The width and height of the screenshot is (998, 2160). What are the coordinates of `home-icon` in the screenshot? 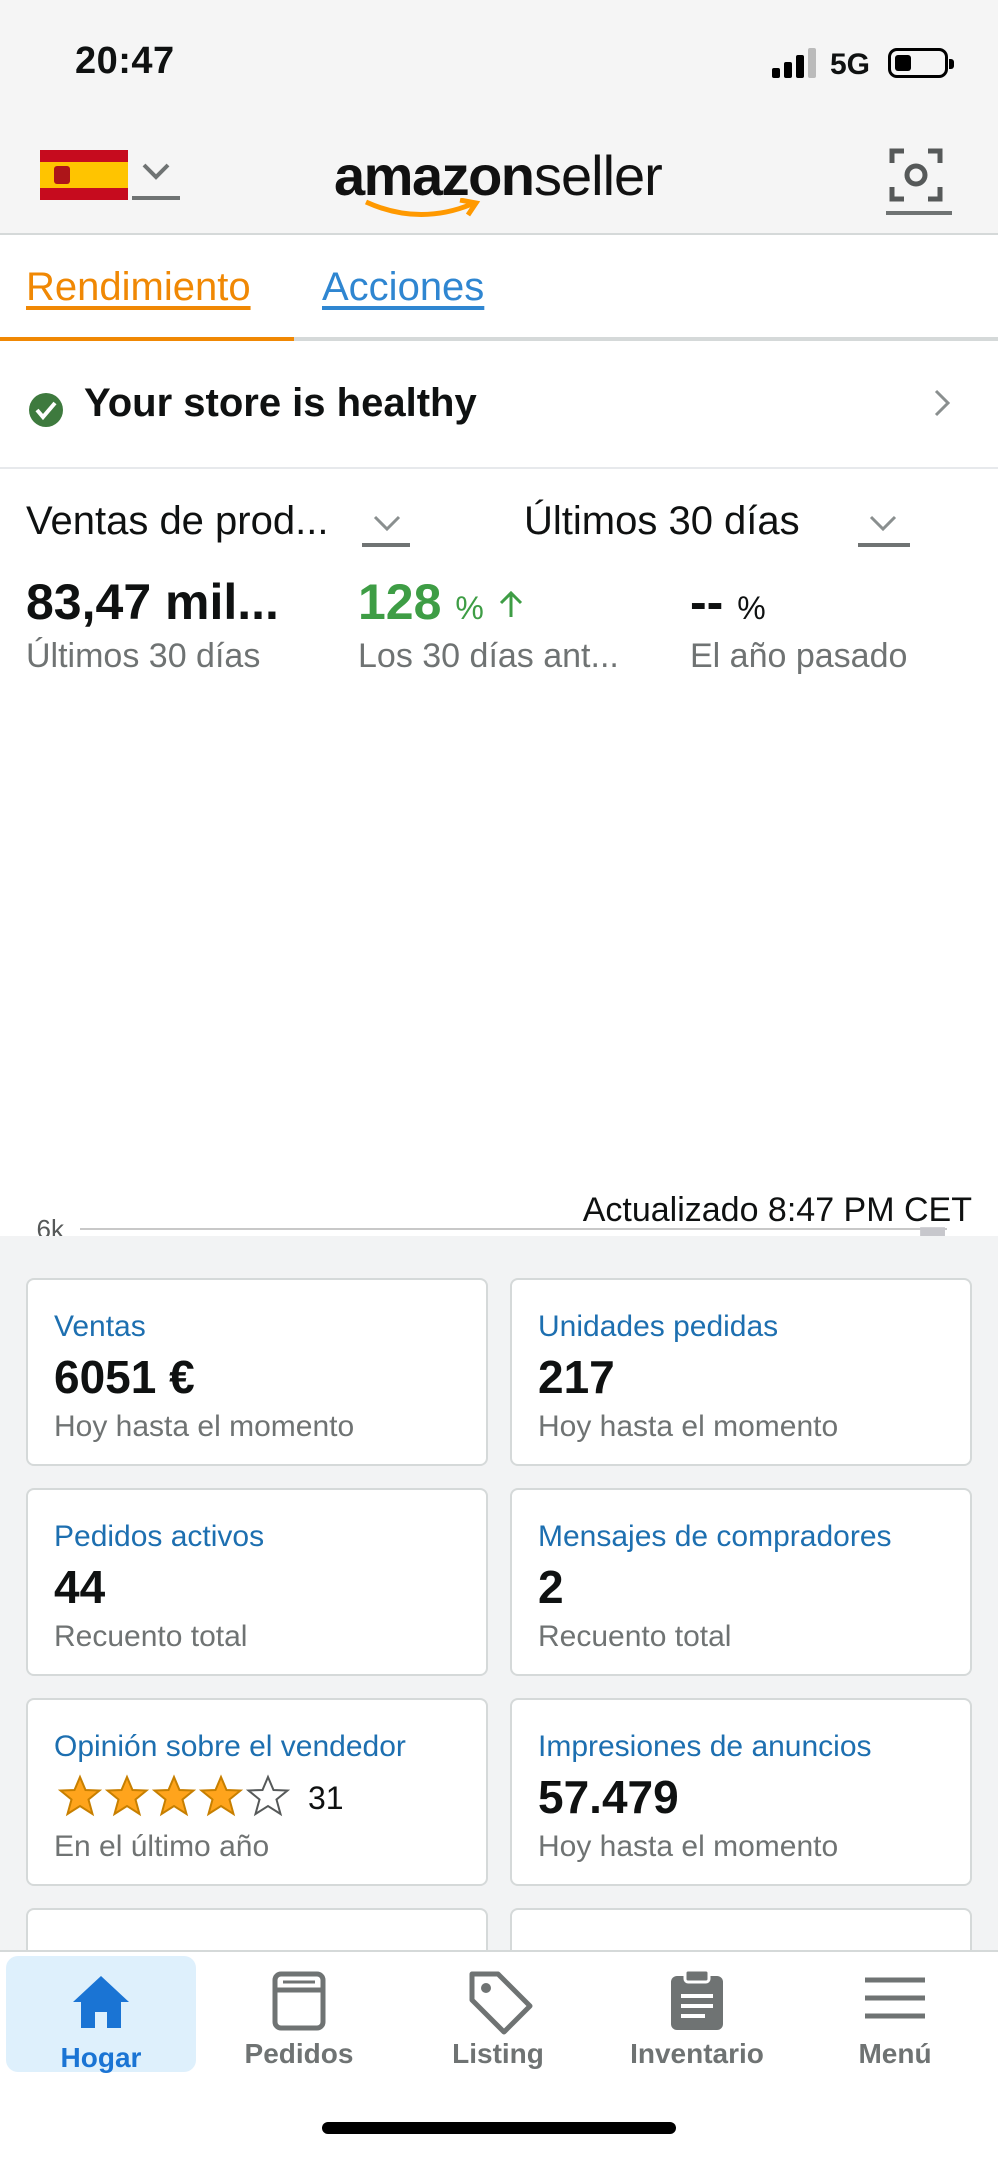 It's located at (101, 2002).